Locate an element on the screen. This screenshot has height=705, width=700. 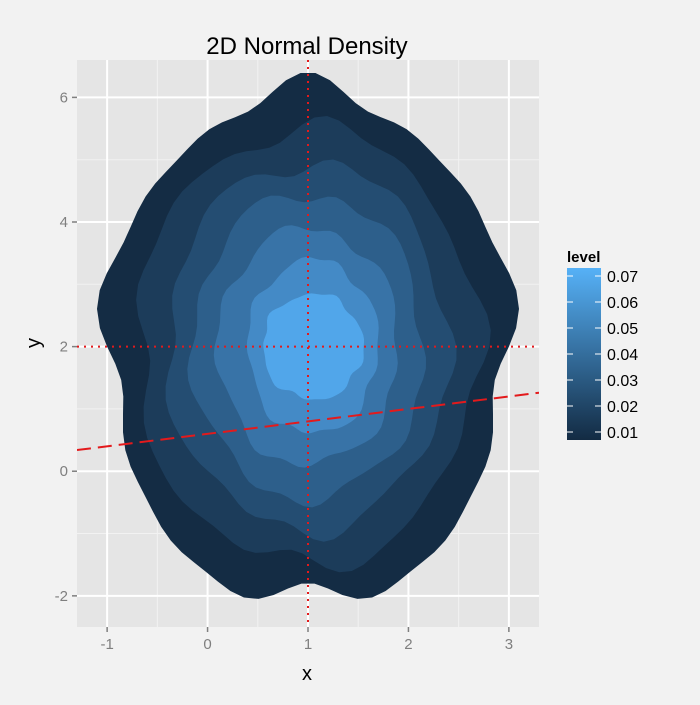
regression-line is located at coordinates (308, 421).